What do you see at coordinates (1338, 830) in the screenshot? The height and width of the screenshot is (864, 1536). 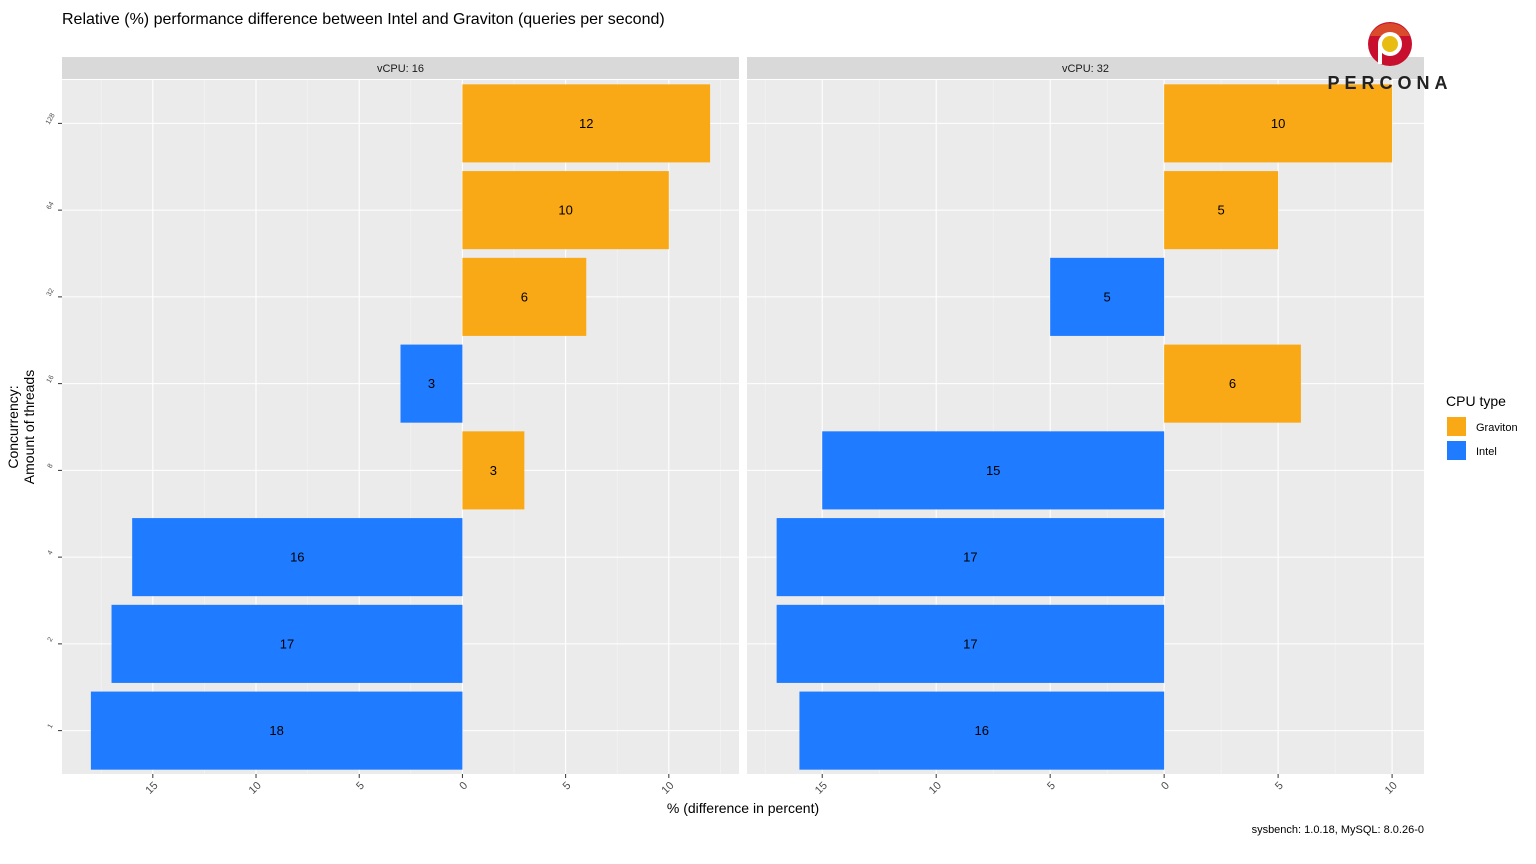 I see `caption: sysbench: 1.0.18, MySQL: 8.0.26-0` at bounding box center [1338, 830].